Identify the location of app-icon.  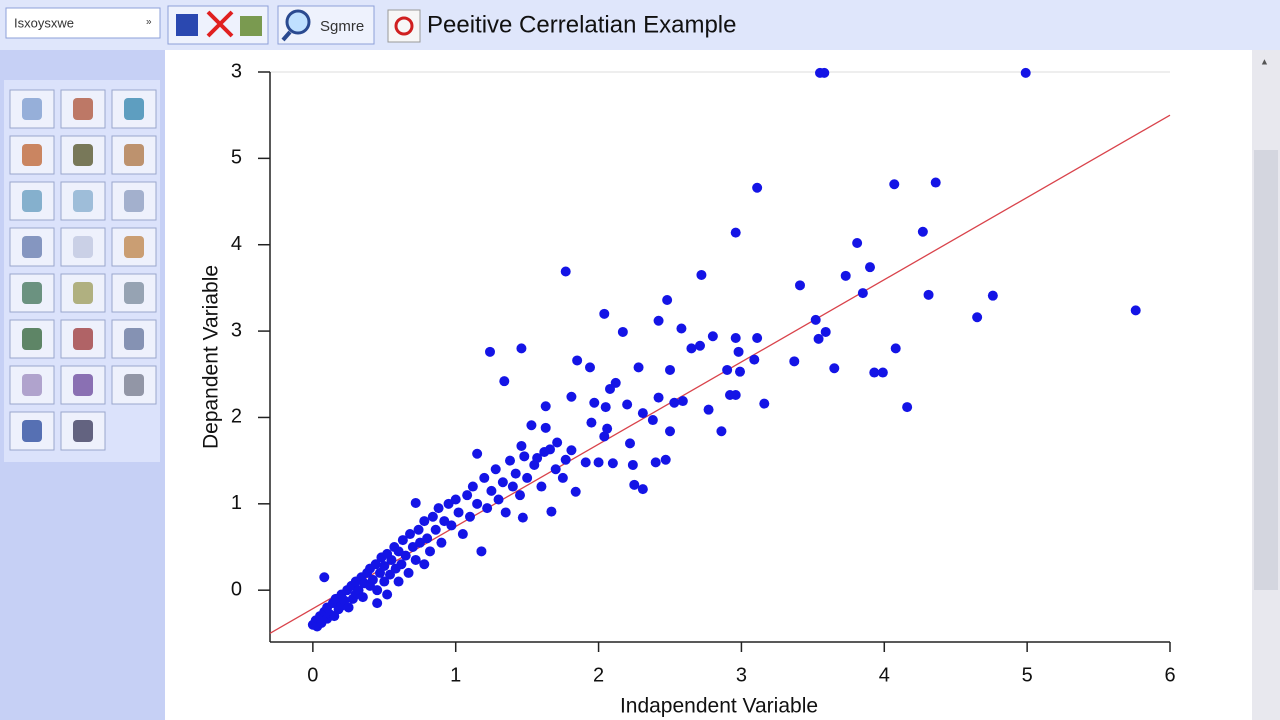
(404, 26).